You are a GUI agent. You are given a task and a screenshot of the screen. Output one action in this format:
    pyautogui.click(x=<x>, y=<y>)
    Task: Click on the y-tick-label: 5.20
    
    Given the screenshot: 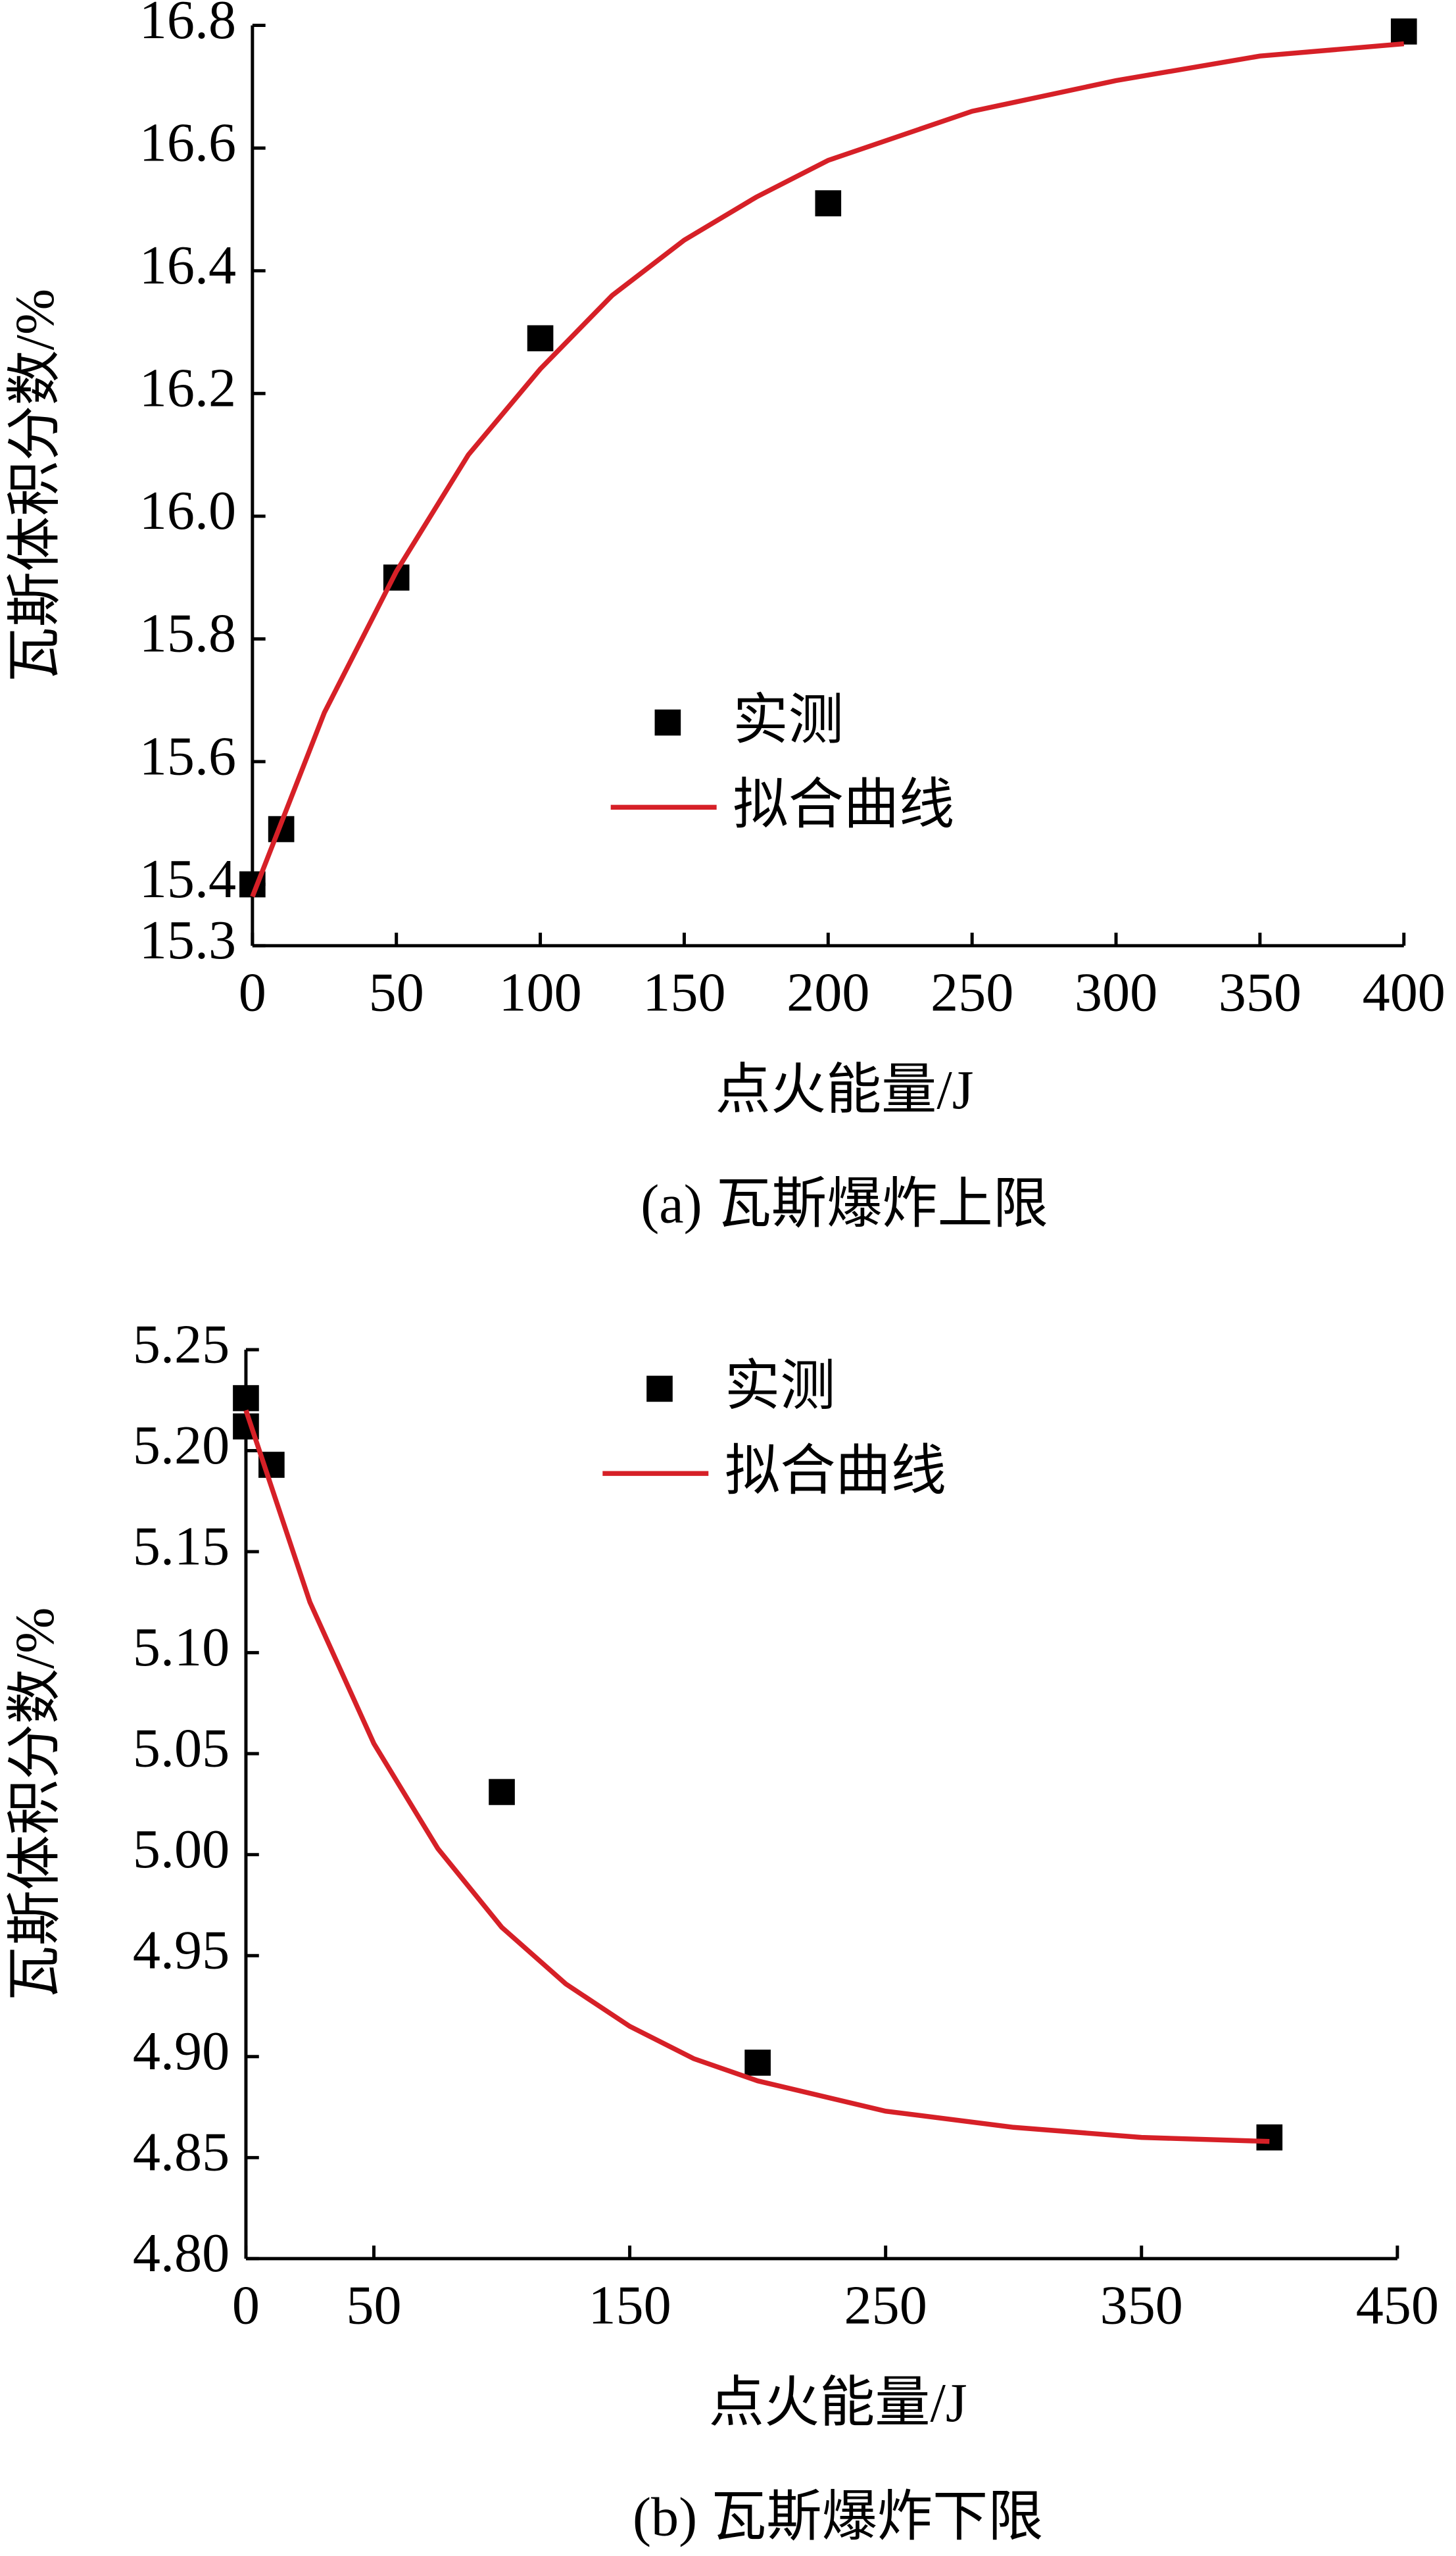 What is the action you would take?
    pyautogui.click(x=181, y=1446)
    